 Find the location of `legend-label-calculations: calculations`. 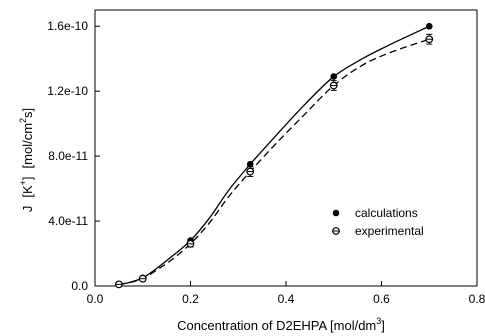

legend-label-calculations: calculations is located at coordinates (386, 213).